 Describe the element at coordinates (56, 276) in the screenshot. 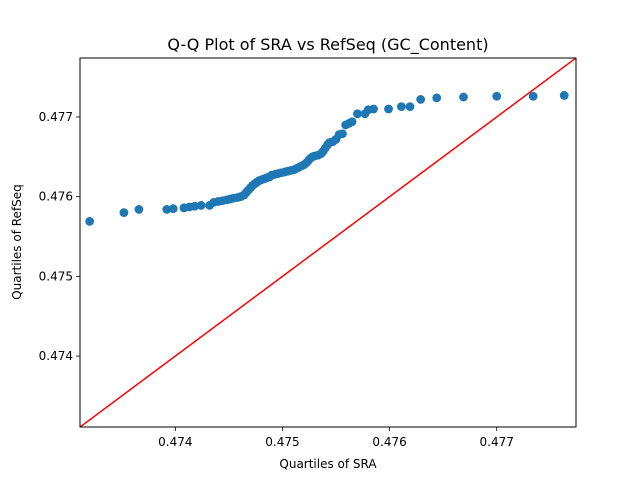

I see `y-tick-label: 0.475` at that location.